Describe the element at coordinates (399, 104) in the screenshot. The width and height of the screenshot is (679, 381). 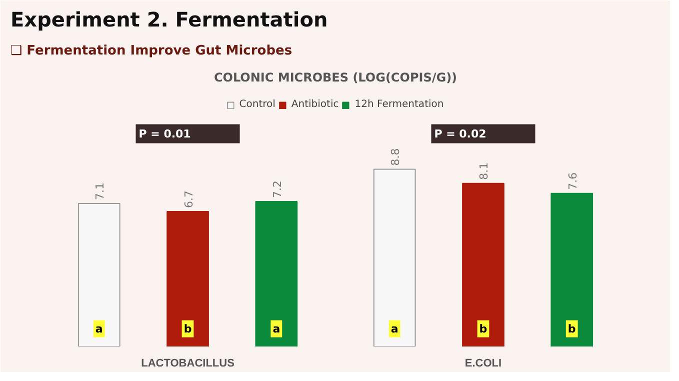
I see `legend-label: 12h Fermentation` at that location.